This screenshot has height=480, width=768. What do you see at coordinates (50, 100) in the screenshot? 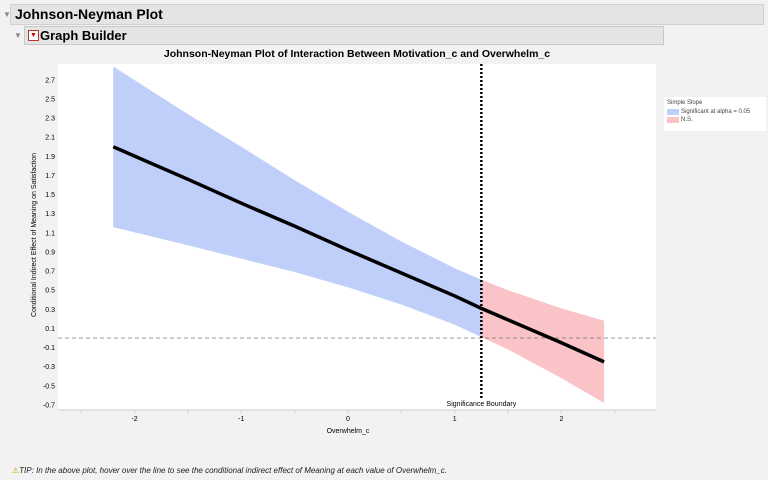
I see `y-tick-label: 2.5` at bounding box center [50, 100].